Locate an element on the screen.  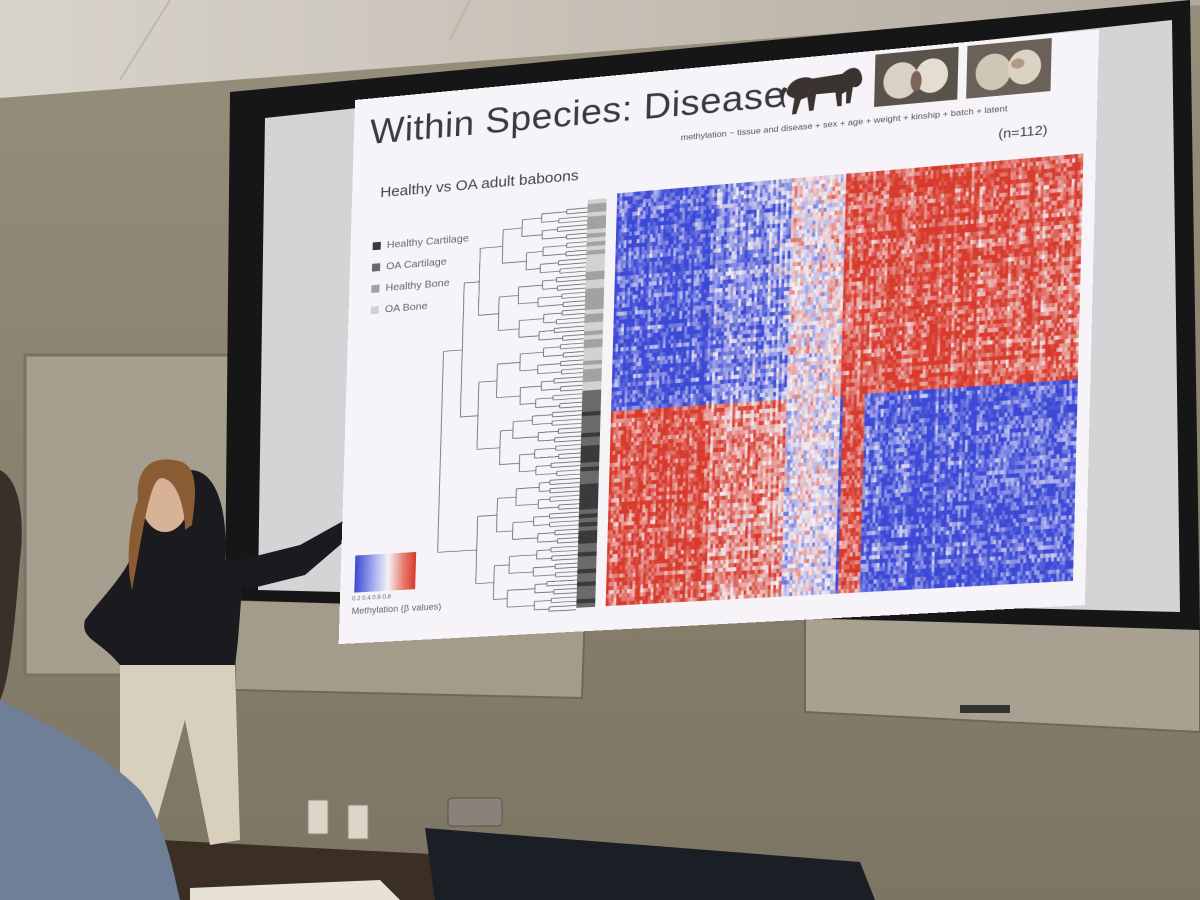
whiteboard-right is located at coordinates (1002, 675).